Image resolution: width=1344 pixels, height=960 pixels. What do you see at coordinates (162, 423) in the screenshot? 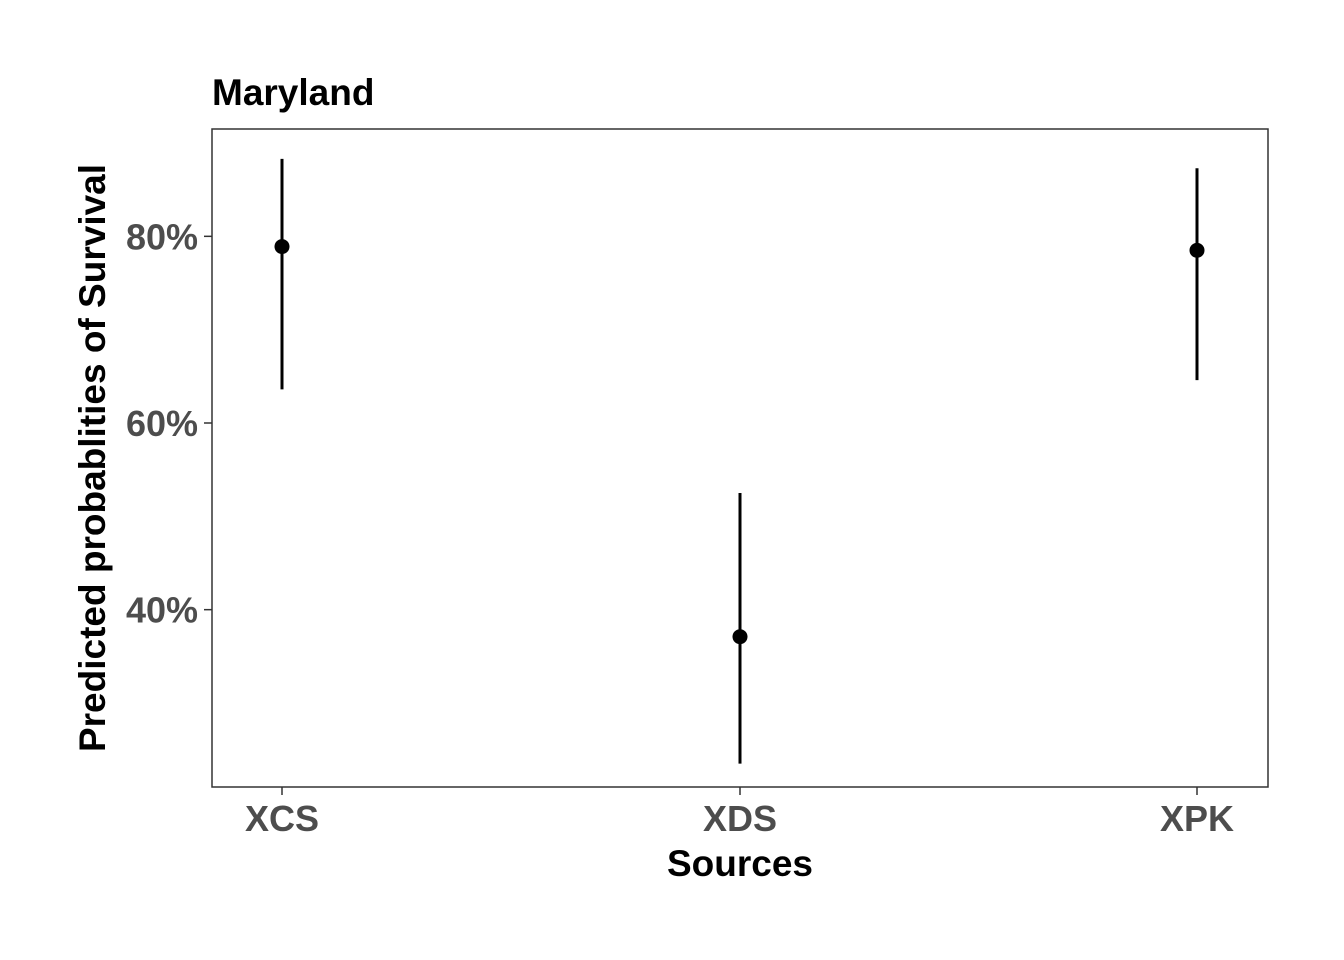
I see `y-tick-label: 60%` at bounding box center [162, 423].